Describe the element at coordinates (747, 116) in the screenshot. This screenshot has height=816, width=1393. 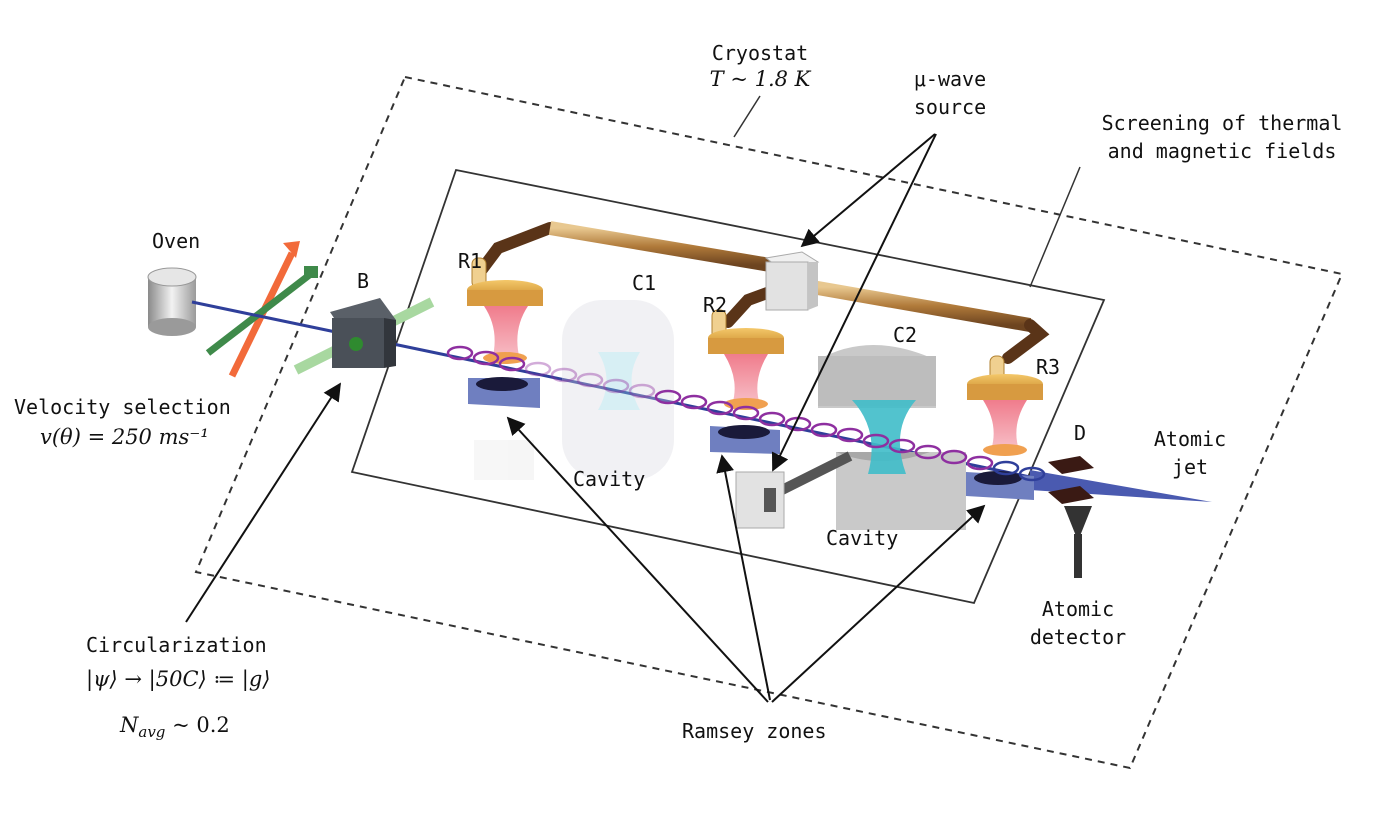
I see `cryostat-leader` at that location.